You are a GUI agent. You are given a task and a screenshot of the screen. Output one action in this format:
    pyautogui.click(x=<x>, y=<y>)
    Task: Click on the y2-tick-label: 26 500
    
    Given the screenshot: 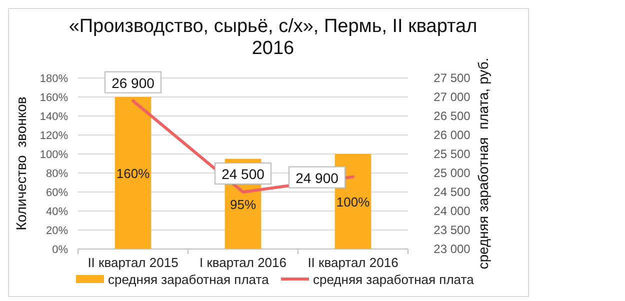 What is the action you would take?
    pyautogui.click(x=452, y=116)
    